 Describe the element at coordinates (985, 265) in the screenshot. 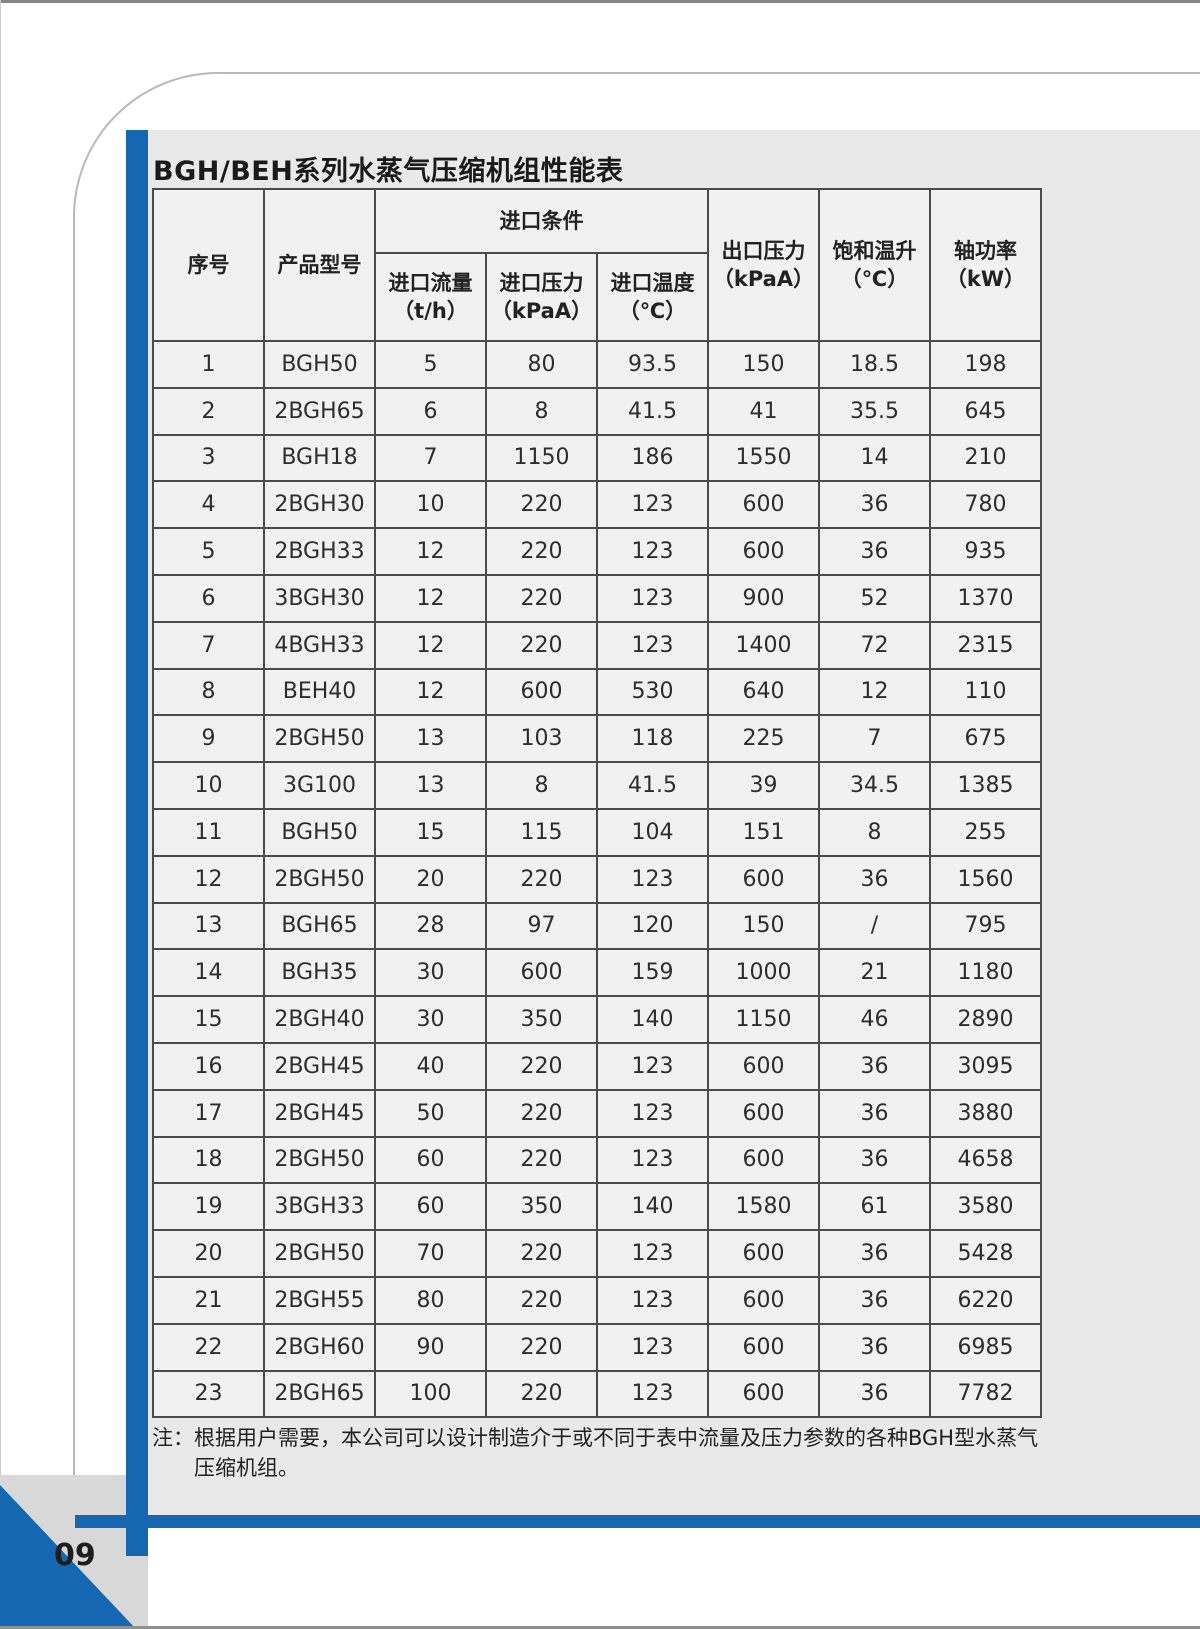

I see `col-header-shaft-power: 轴功率 （kW）` at that location.